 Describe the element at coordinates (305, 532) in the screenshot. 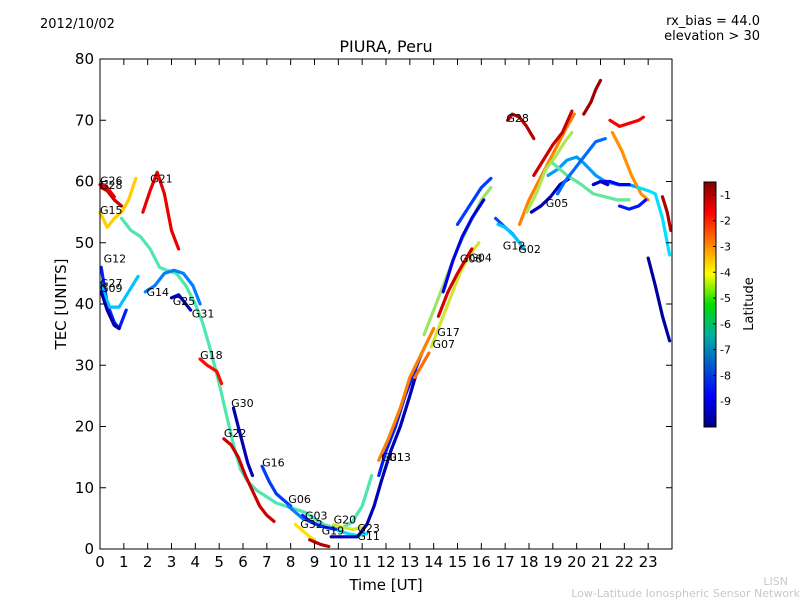

I see `satellite-track-g32` at that location.